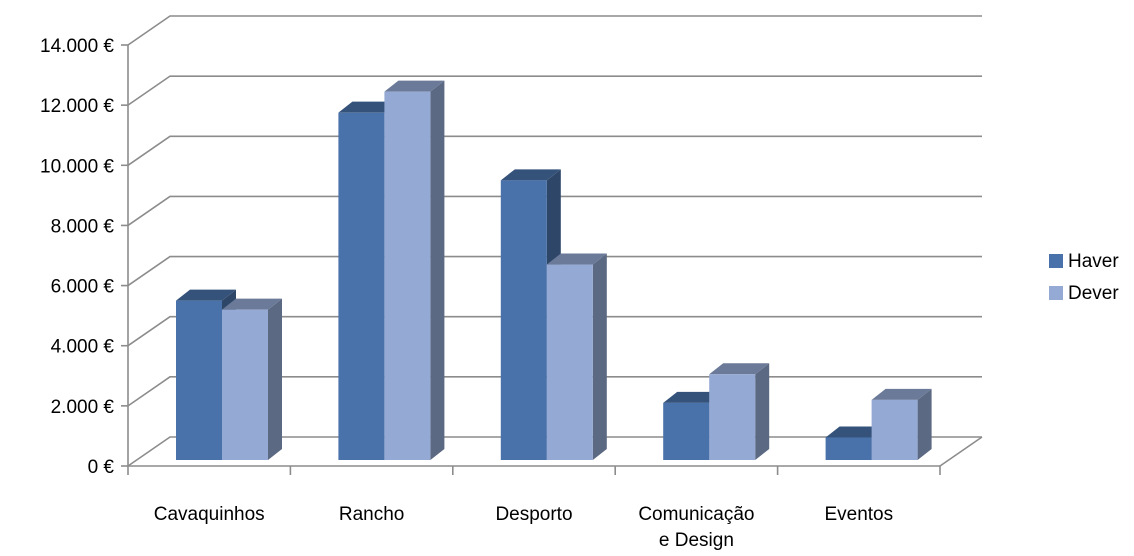  What do you see at coordinates (372, 514) in the screenshot?
I see `x-tick-label: Rancho` at bounding box center [372, 514].